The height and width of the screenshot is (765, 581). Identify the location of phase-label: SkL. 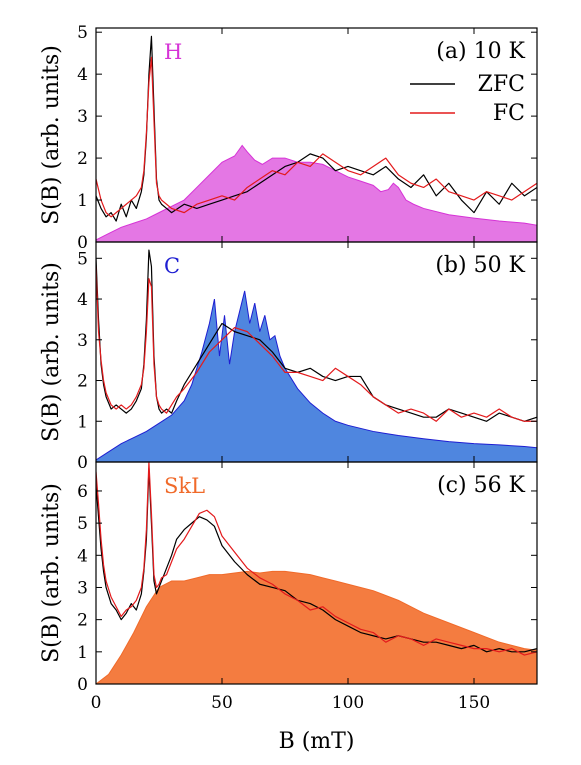
(184, 486).